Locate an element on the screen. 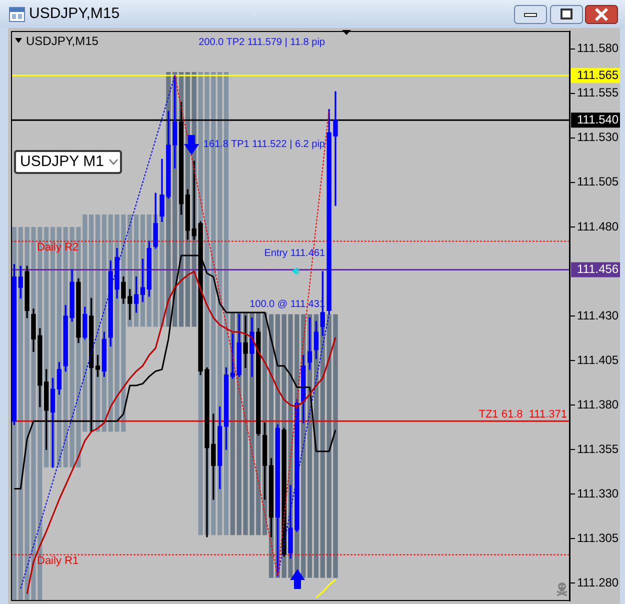  y-tick-label: 111.580 is located at coordinates (598, 48).